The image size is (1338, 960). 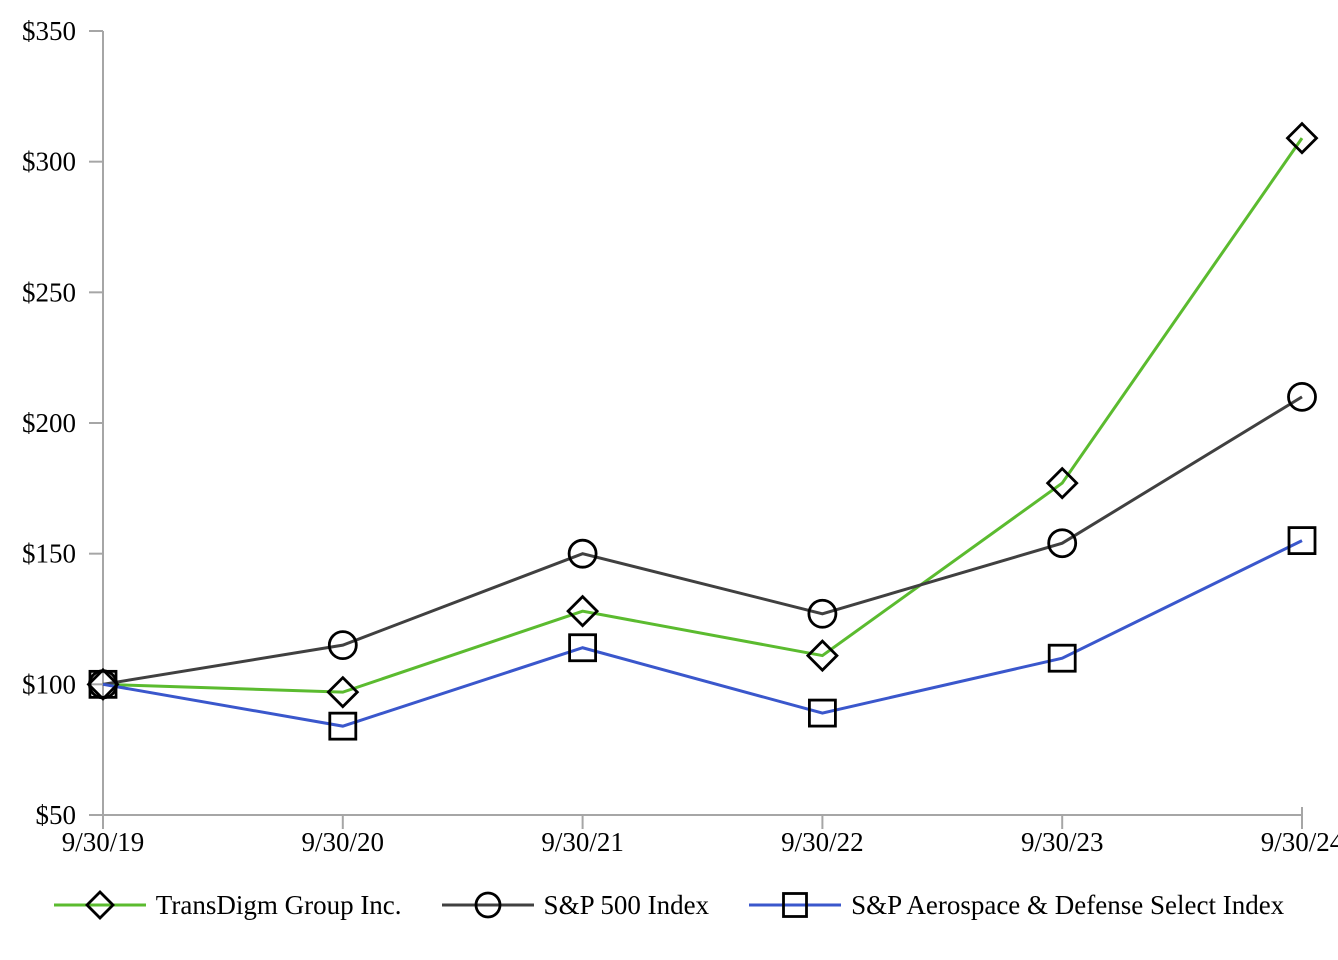 What do you see at coordinates (49, 423) in the screenshot?
I see `y-axis-tick-label: $200` at bounding box center [49, 423].